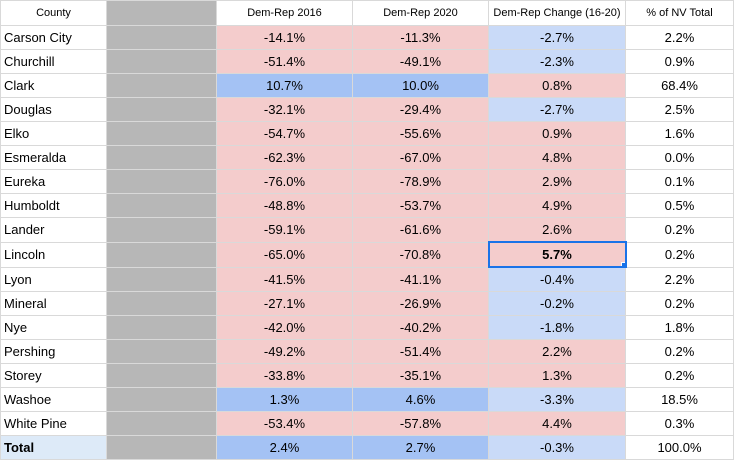 The image size is (734, 466). I want to click on fill-handle, so click(622, 263).